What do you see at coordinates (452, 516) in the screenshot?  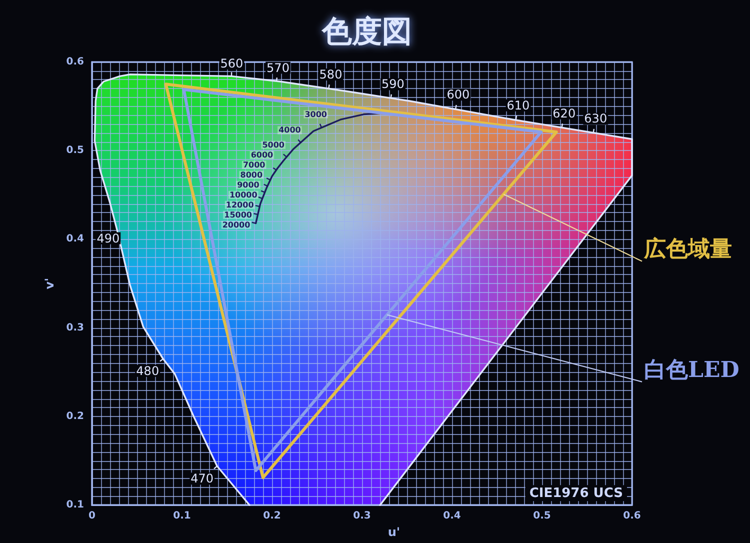 I see `x-tick-label: 0.4` at bounding box center [452, 516].